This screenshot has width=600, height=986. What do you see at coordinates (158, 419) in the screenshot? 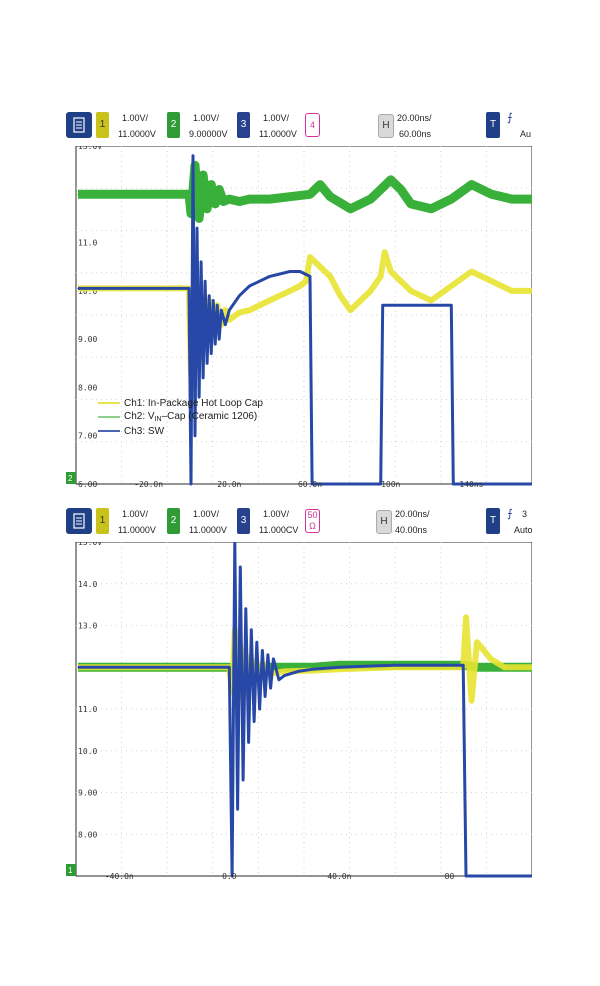
I see `legend-label-ch2-sub: IN` at bounding box center [158, 419].